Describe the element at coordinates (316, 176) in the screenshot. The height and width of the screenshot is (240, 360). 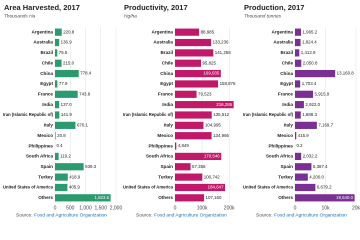
I see `value-label: 4,200.0` at that location.